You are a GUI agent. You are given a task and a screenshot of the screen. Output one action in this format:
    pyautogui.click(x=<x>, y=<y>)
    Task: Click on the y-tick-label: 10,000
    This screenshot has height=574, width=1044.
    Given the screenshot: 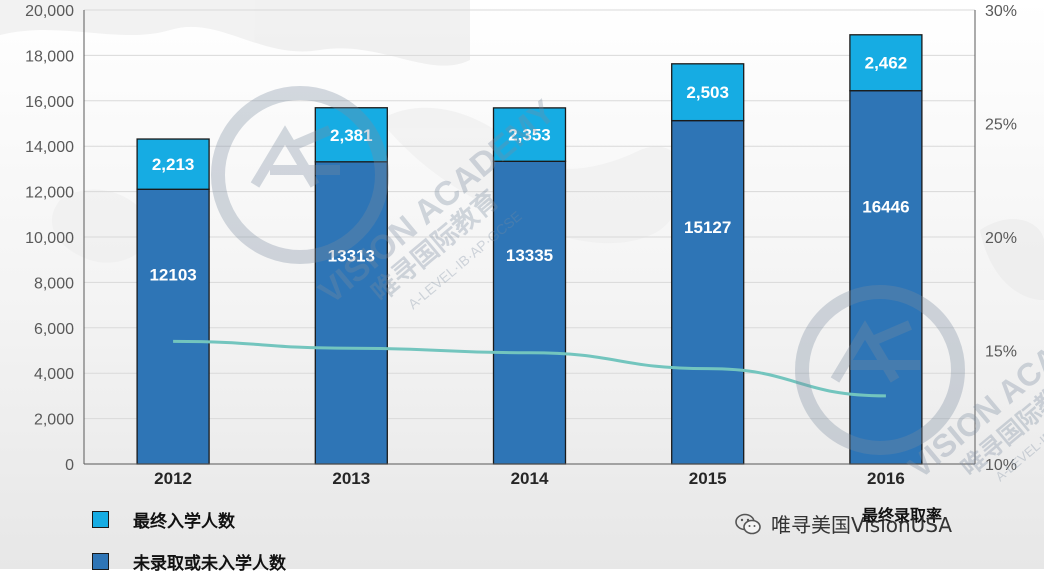 What is the action you would take?
    pyautogui.click(x=49, y=238)
    